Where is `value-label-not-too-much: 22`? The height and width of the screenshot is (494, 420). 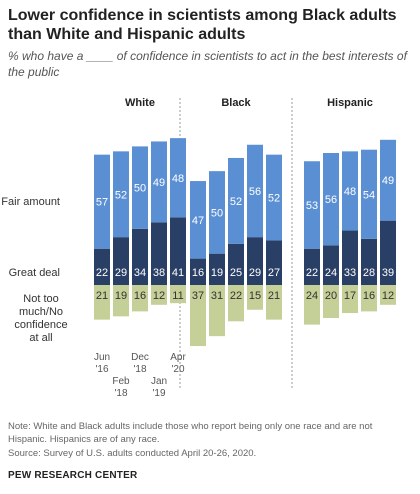
value-label-not-too-much: 22 is located at coordinates (236, 296).